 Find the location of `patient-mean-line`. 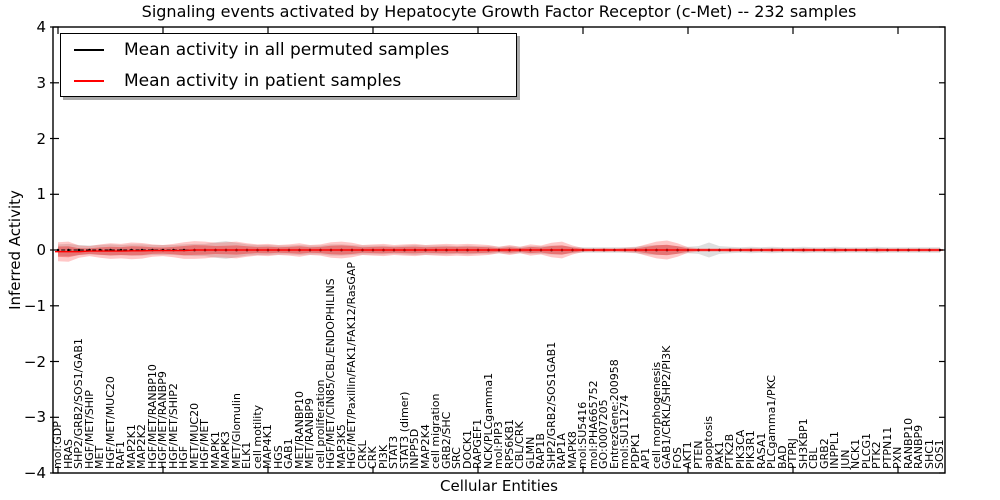

patient-mean-line is located at coordinates (499, 251).